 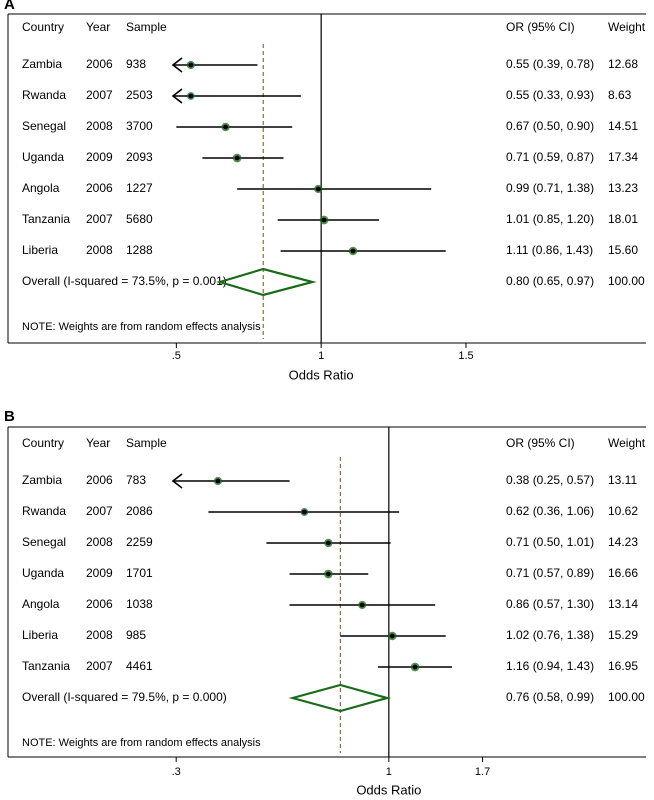 I want to click on row-or-ci: 0.99 (0.71, 1.38), so click(x=550, y=188).